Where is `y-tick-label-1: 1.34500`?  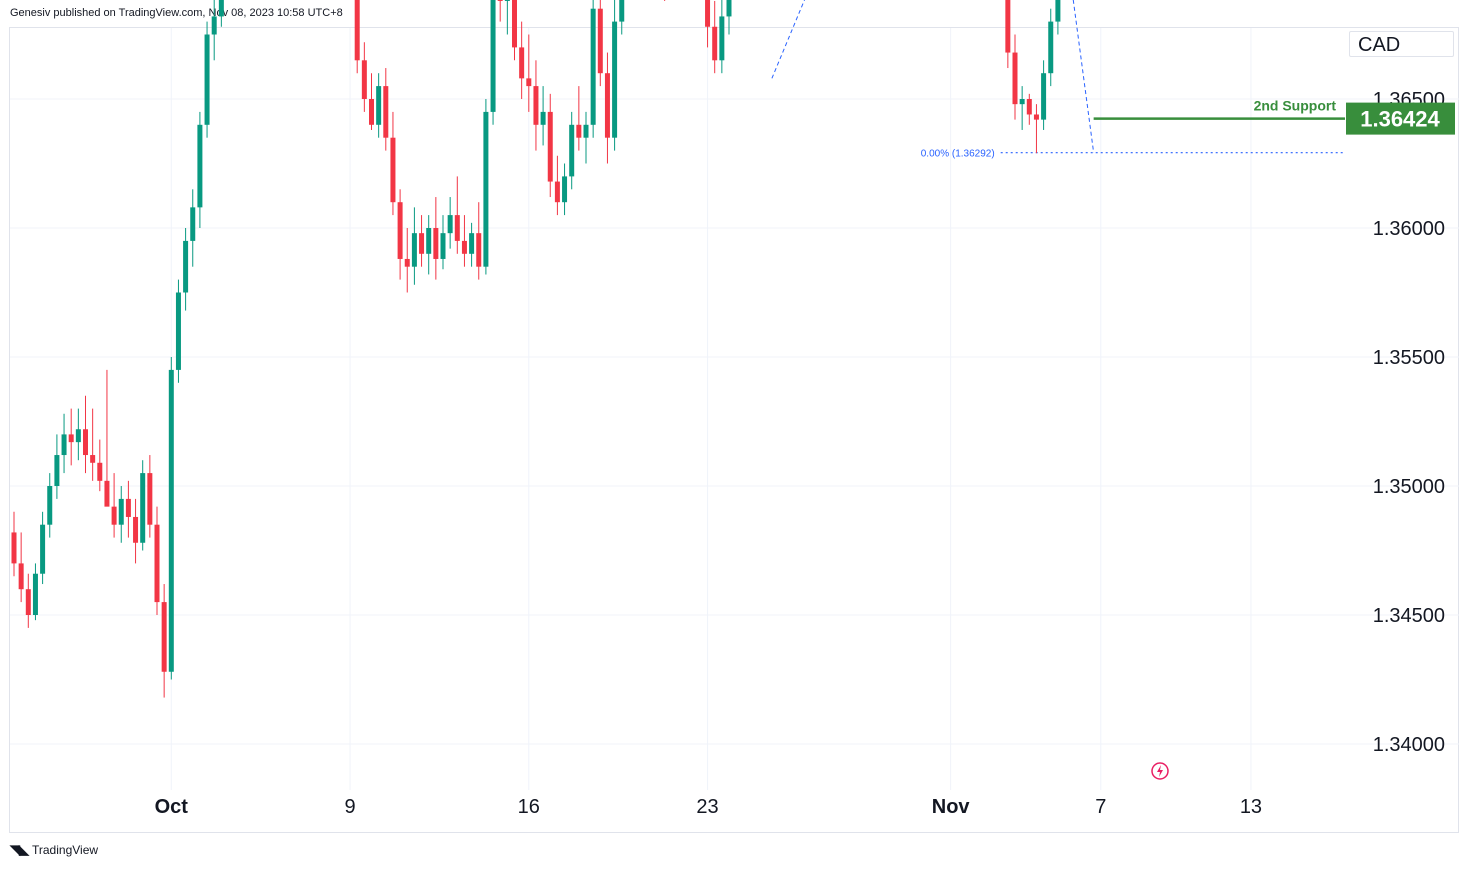
y-tick-label-1: 1.34500 is located at coordinates (1409, 616).